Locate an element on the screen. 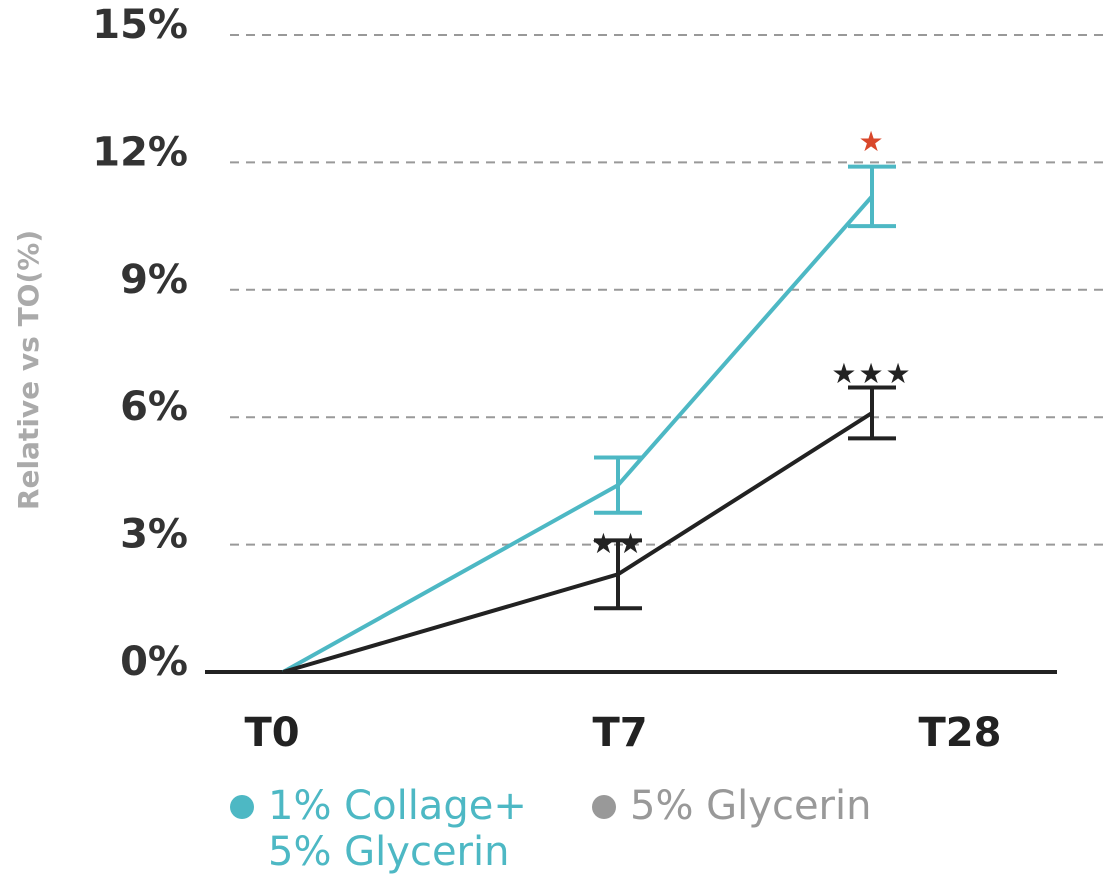 The width and height of the screenshot is (1107, 892). annotation: ★★★ is located at coordinates (871, 373).